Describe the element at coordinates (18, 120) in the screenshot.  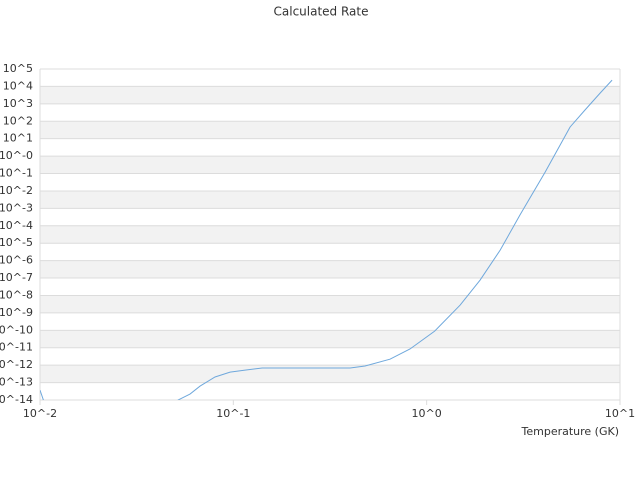
I see `y-tick-label: 10^2` at that location.